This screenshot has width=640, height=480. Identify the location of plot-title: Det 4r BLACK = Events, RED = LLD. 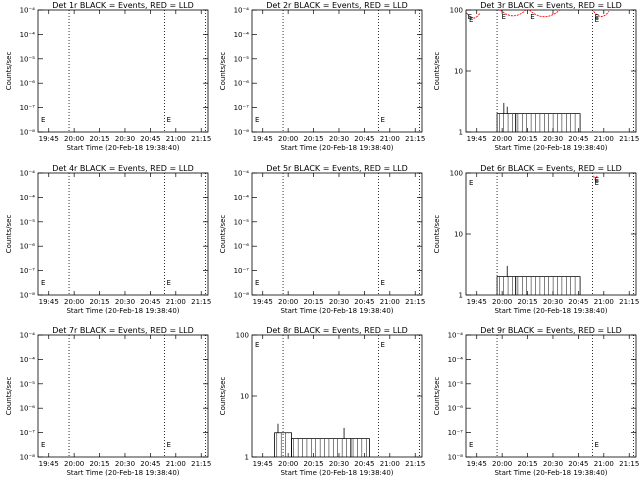
(123, 168).